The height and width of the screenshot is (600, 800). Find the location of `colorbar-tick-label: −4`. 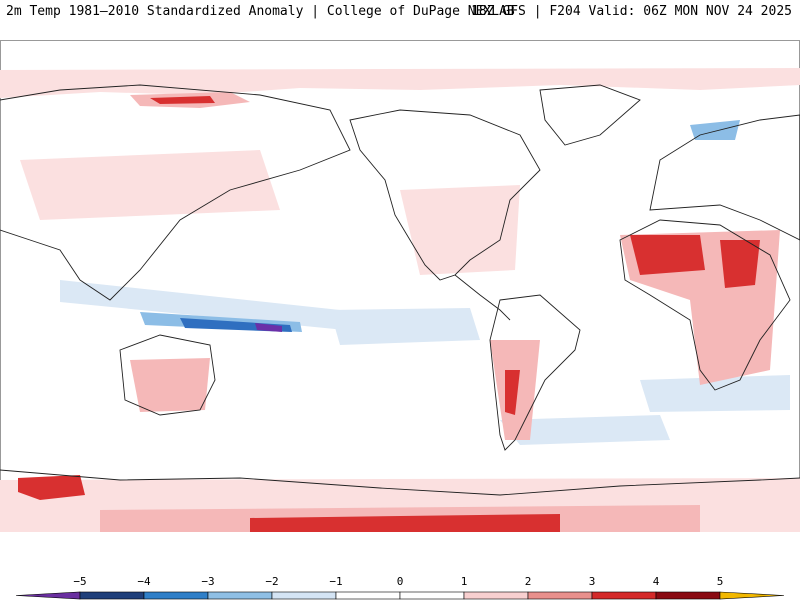

colorbar-tick-label: −4 is located at coordinates (144, 581).